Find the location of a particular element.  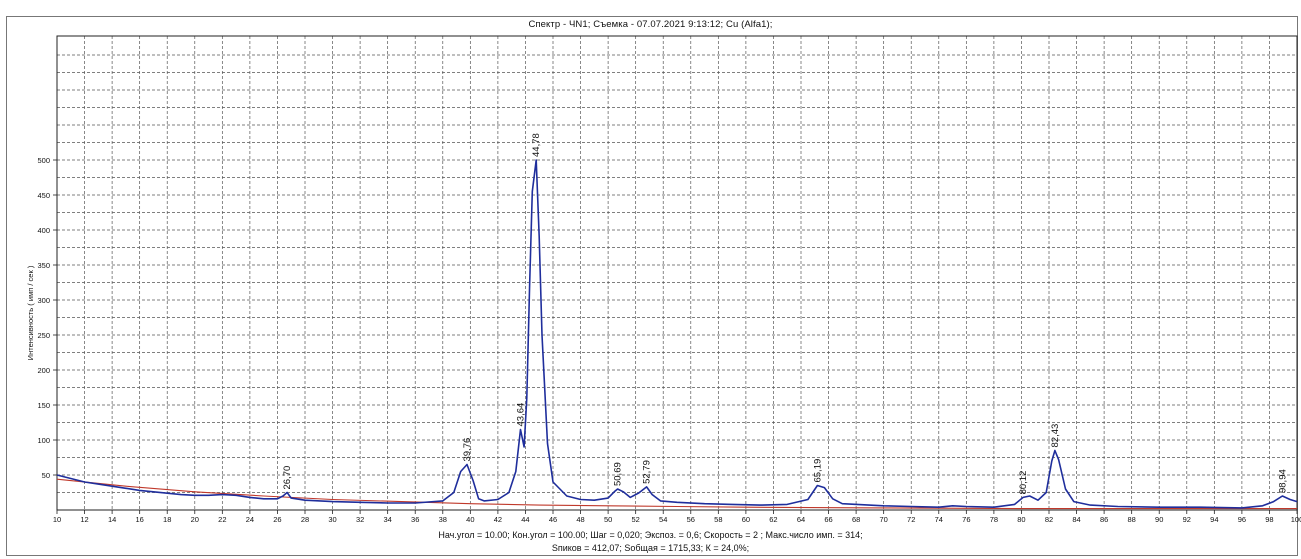

x-tick-label: 26 is located at coordinates (277, 519).